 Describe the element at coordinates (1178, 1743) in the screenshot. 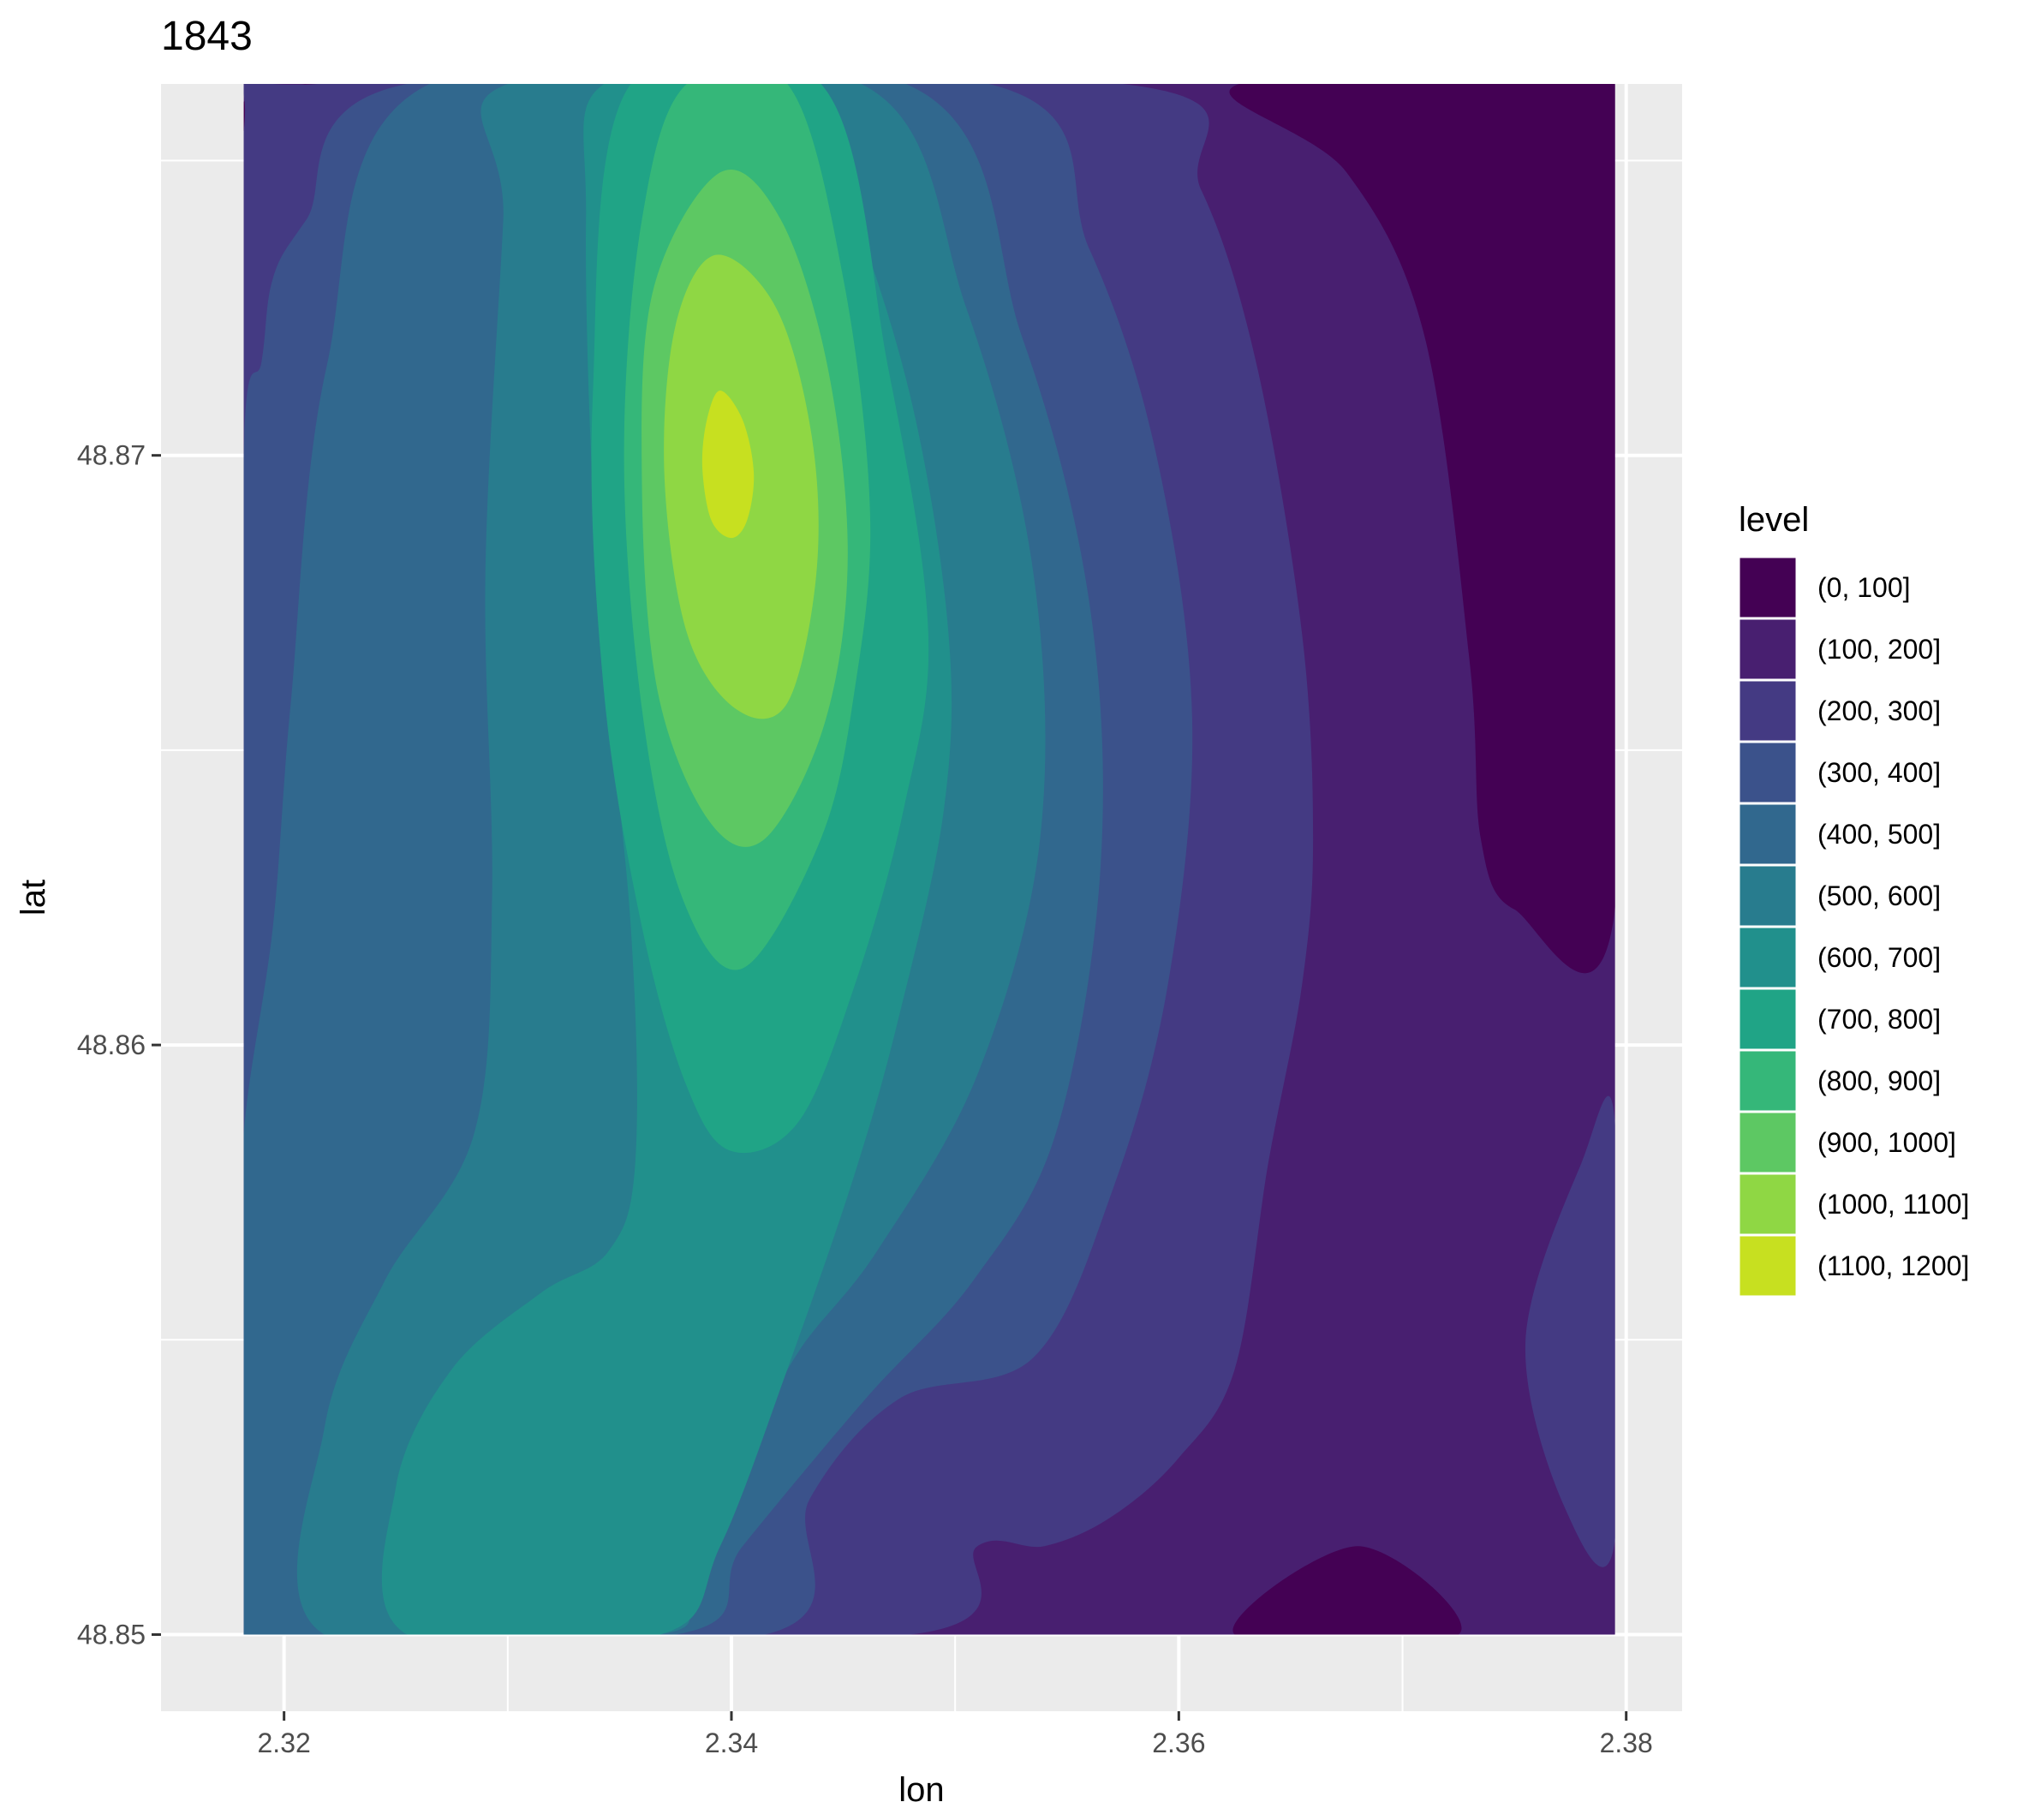

I see `x-tick-label: 2.36` at that location.